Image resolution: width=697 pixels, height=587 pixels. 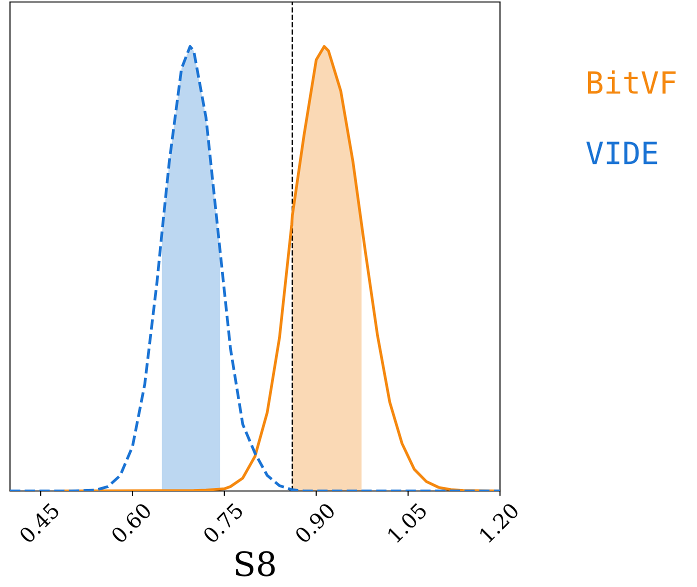 I want to click on x-axis-title: S8, so click(x=255, y=563).